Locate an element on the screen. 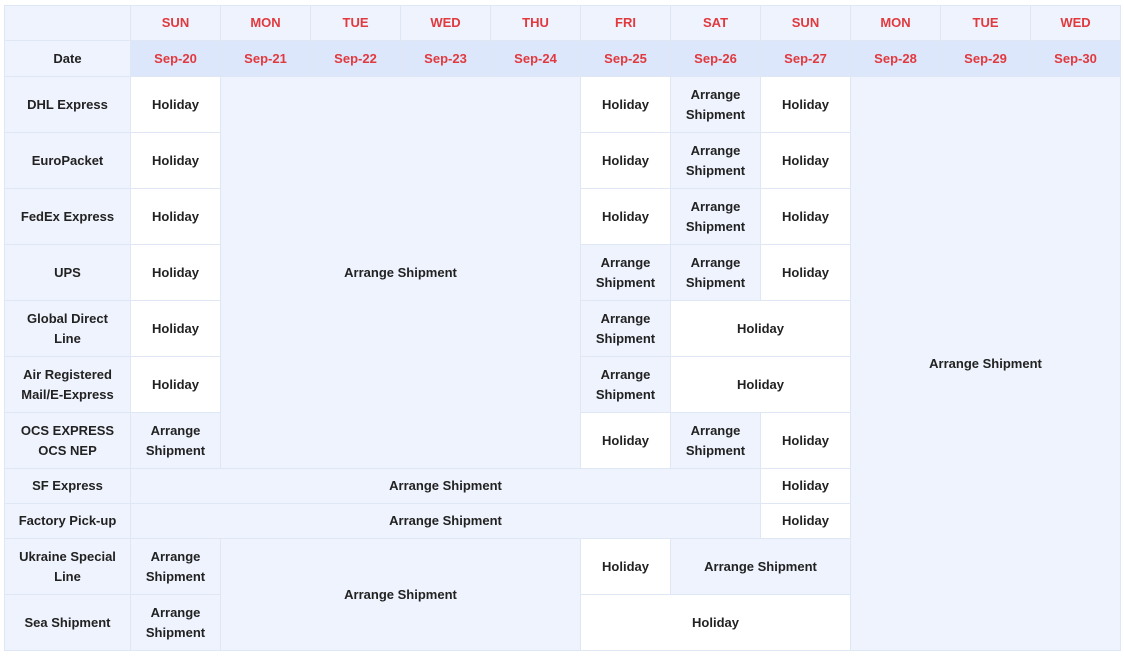 The image size is (1124, 667). table-row: SUN MON TUE WED THU FRI SAT SUN MON TUE WED is located at coordinates (562, 23).